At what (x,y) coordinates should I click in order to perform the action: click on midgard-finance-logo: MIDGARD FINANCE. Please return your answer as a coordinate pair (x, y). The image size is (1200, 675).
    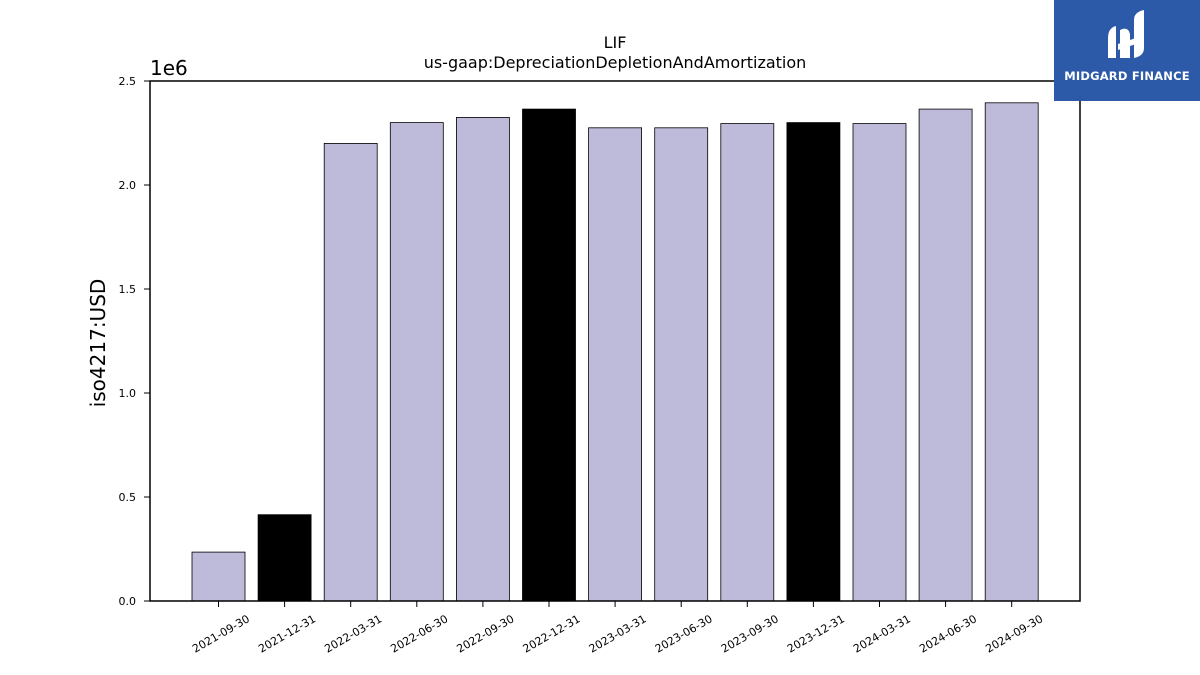
    Looking at the image, I should click on (1127, 50).